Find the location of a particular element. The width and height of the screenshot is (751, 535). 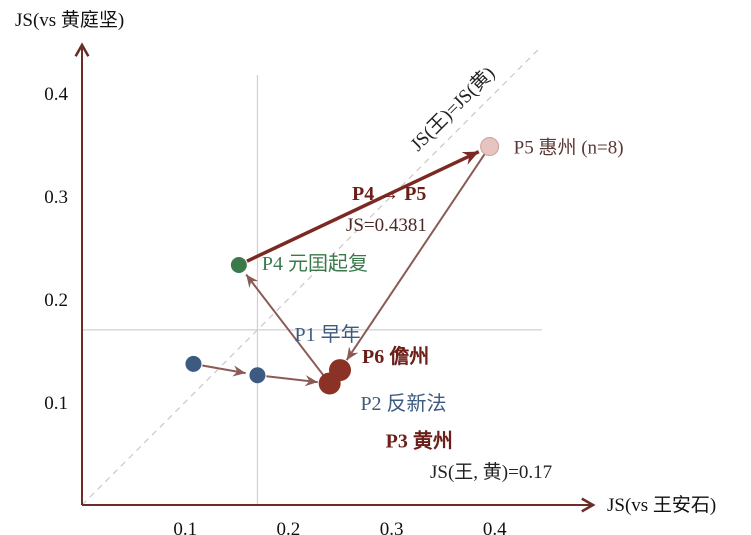

point-label-p2: P2 反新法 is located at coordinates (403, 403).